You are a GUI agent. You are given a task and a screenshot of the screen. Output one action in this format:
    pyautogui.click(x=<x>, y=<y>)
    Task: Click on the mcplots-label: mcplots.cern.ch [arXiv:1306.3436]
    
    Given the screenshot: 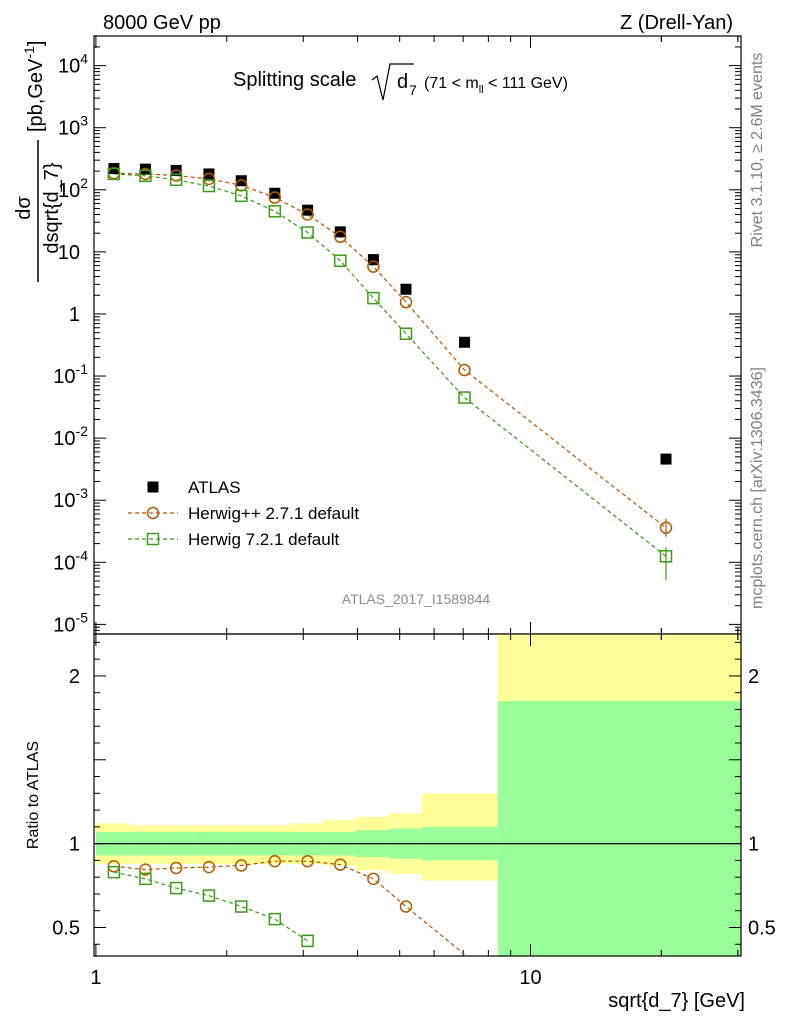 What is the action you would take?
    pyautogui.click(x=757, y=488)
    